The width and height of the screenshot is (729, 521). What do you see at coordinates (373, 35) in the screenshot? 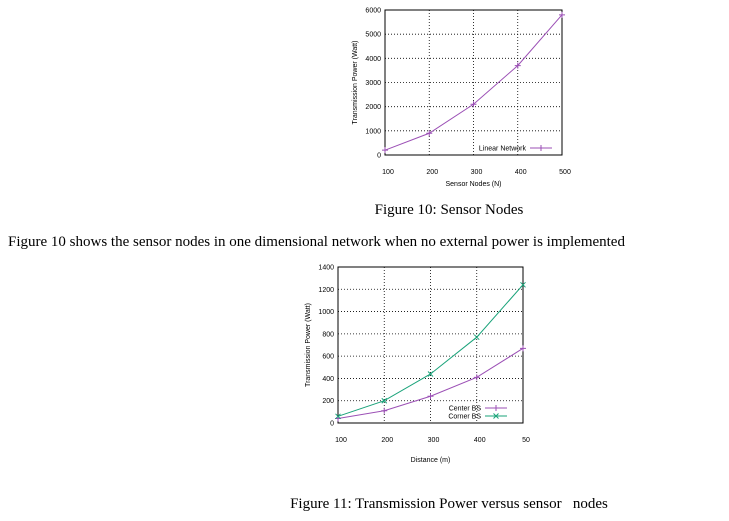
I see `y-tick-label: 5000` at bounding box center [373, 35].